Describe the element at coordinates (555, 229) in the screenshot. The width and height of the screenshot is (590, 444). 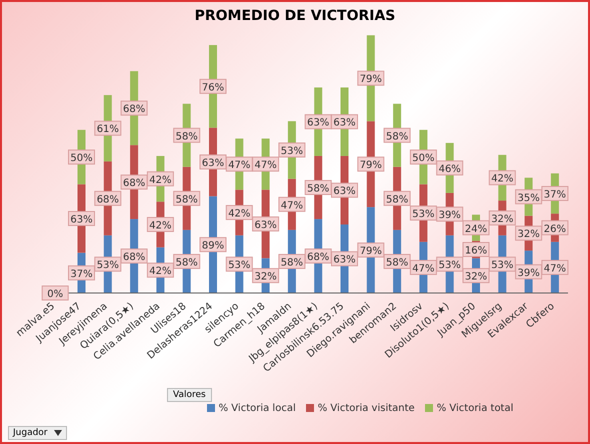
I see `data-label: 26%` at that location.